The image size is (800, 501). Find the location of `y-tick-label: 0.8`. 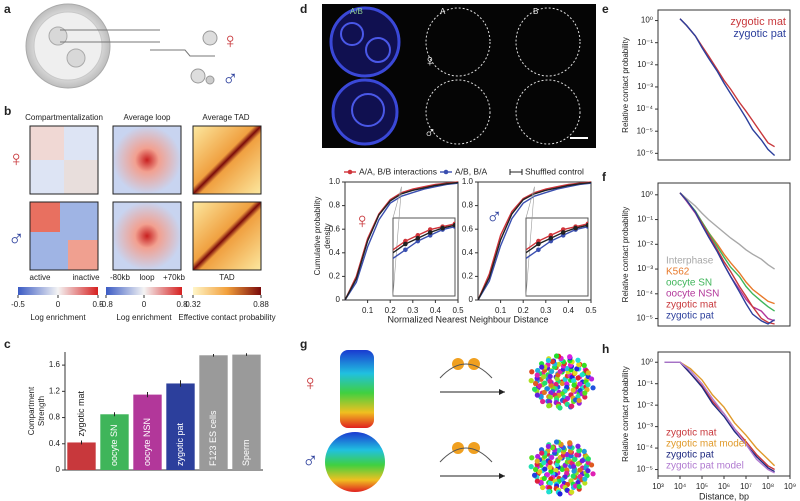

y-tick-label: 0.8 is located at coordinates (335, 205).